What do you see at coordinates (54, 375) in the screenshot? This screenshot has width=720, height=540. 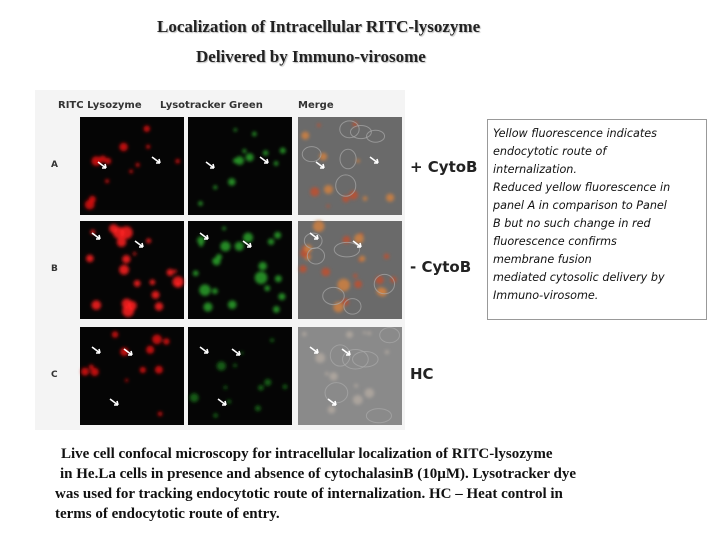 I see `row-label: C` at bounding box center [54, 375].